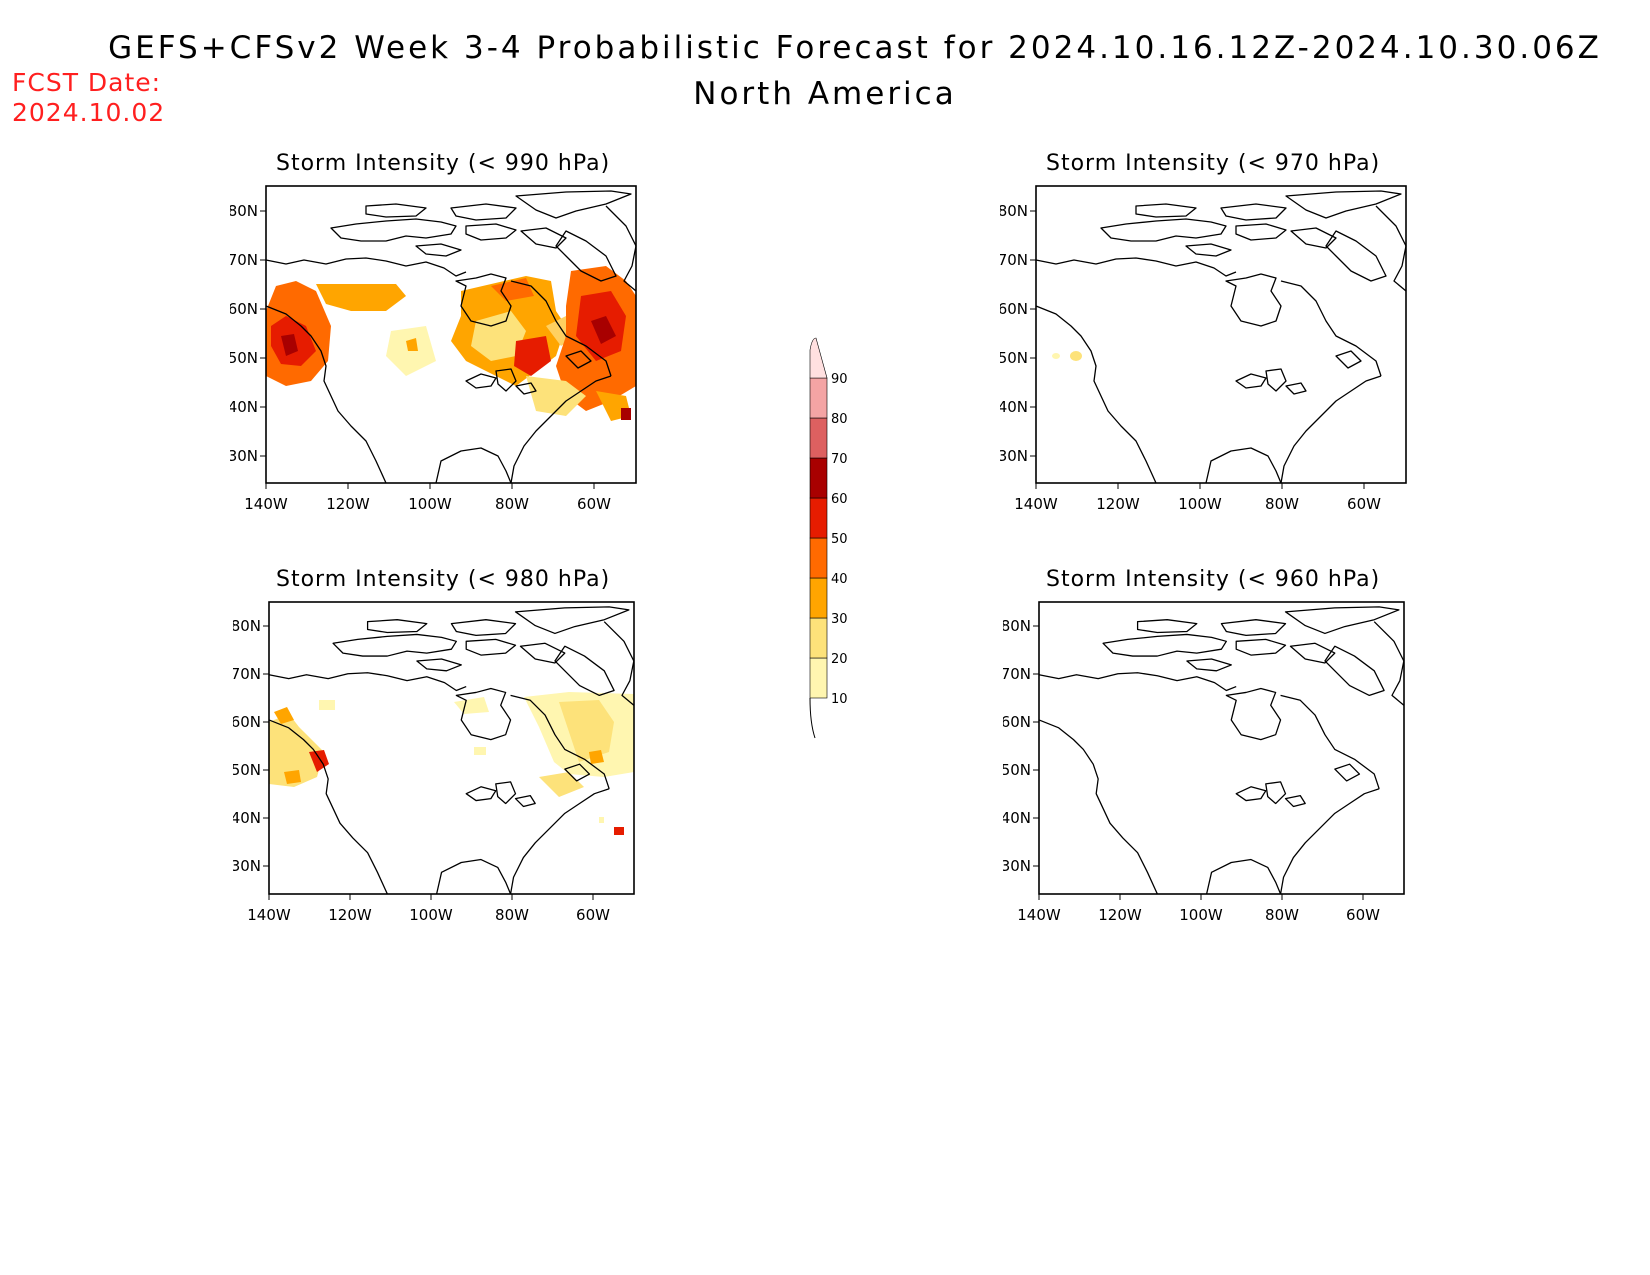 The width and height of the screenshot is (1650, 1275). I want to click on colorbar-label-10: 10, so click(839, 699).